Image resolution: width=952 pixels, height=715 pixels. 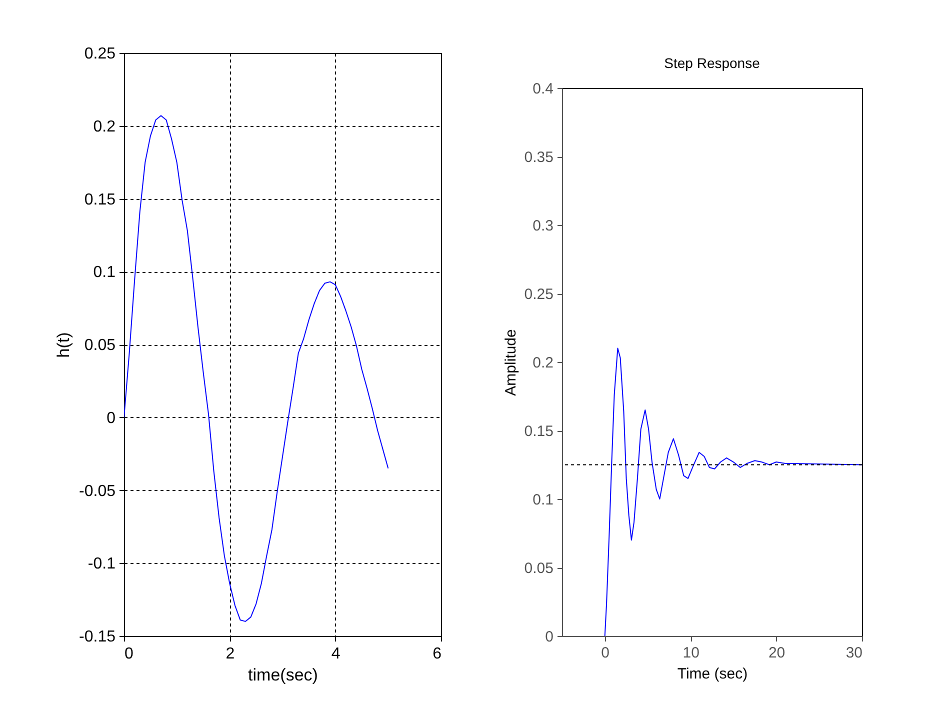 What do you see at coordinates (712, 674) in the screenshot?
I see `x-axis-title: Time (sec)` at bounding box center [712, 674].